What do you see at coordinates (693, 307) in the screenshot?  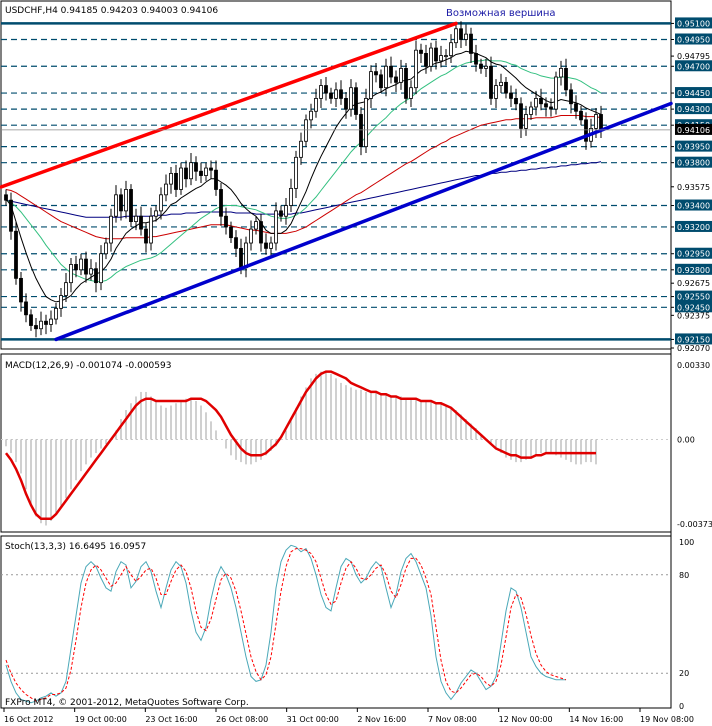 I see `price-label: 0.92450` at bounding box center [693, 307].